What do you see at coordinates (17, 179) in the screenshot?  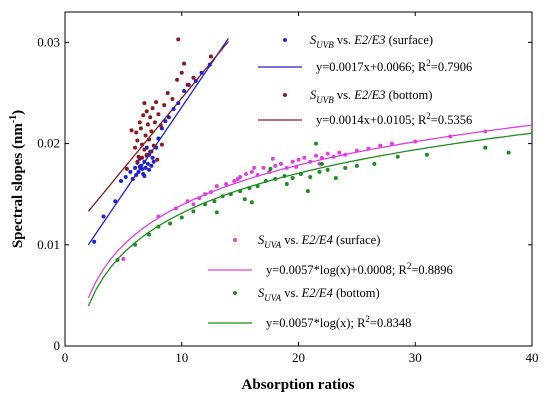 I see `y-axis-title: Spectral slopes (nm-1)` at bounding box center [17, 179].